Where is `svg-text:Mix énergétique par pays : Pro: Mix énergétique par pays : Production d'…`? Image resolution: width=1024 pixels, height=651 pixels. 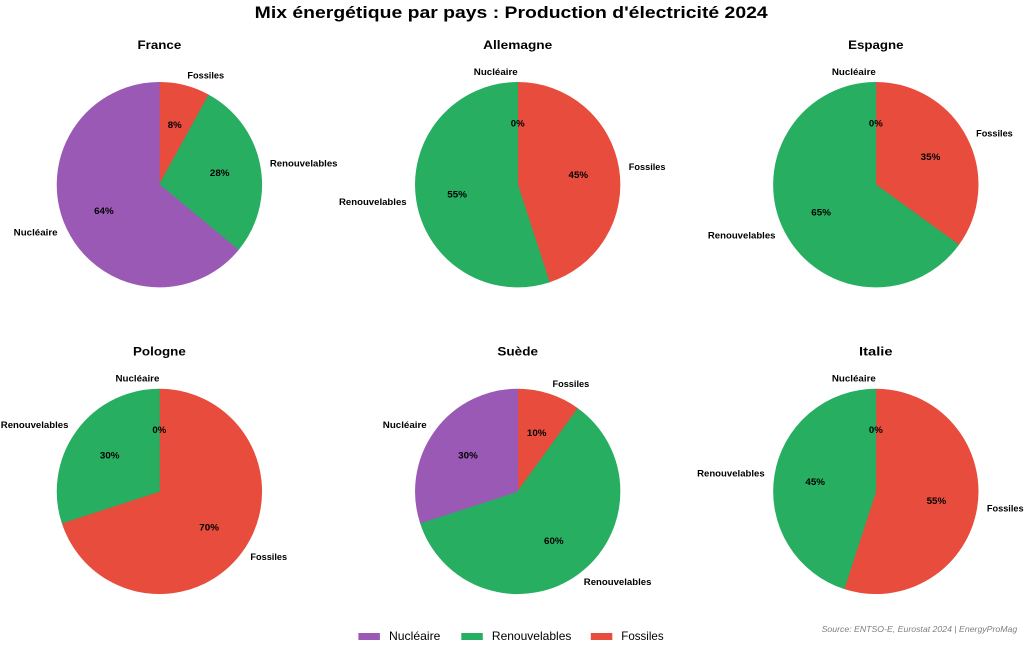 svg-text:Mix énergétique par pays : Pro: Mix énergétique par pays : Production d'… is located at coordinates (512, 12).